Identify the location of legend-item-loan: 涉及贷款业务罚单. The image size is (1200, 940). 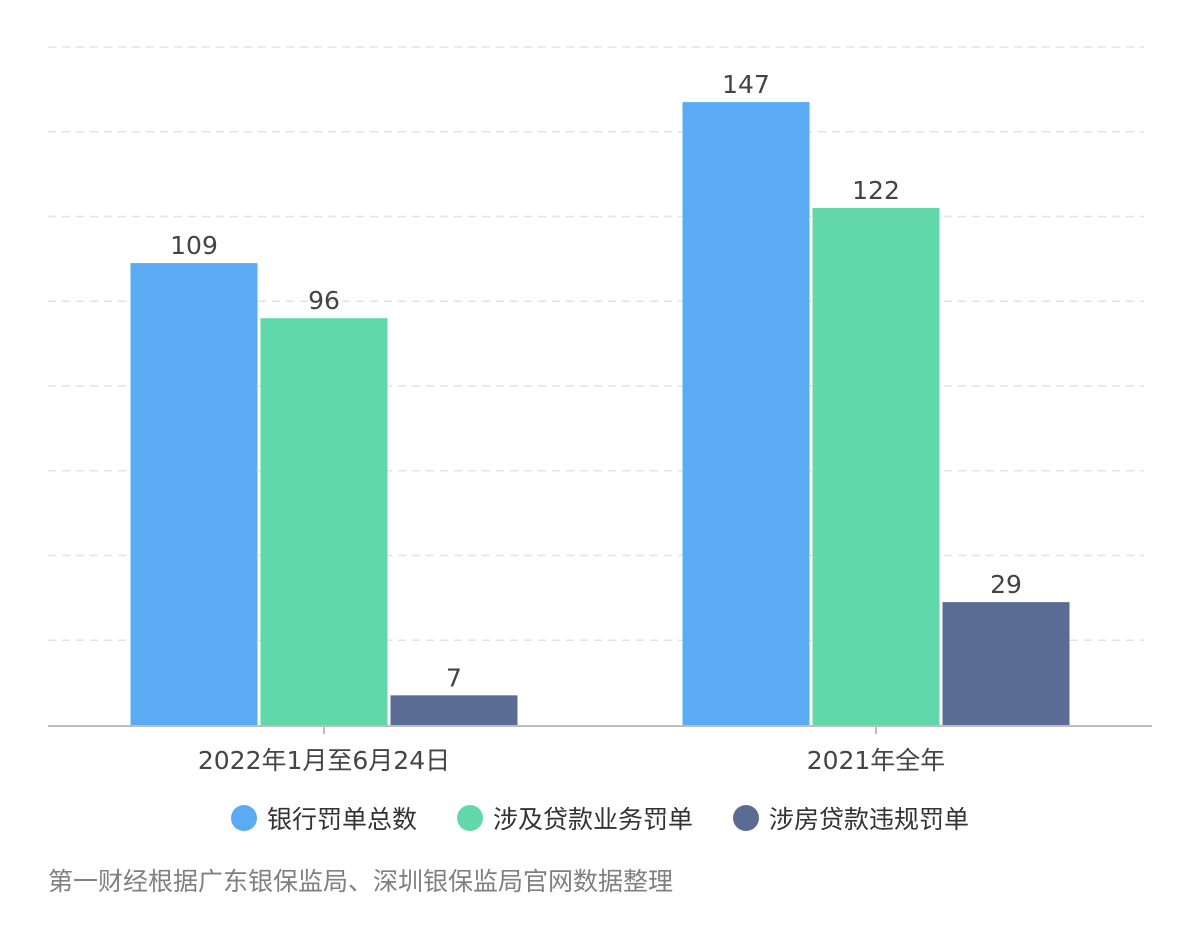
(574, 818).